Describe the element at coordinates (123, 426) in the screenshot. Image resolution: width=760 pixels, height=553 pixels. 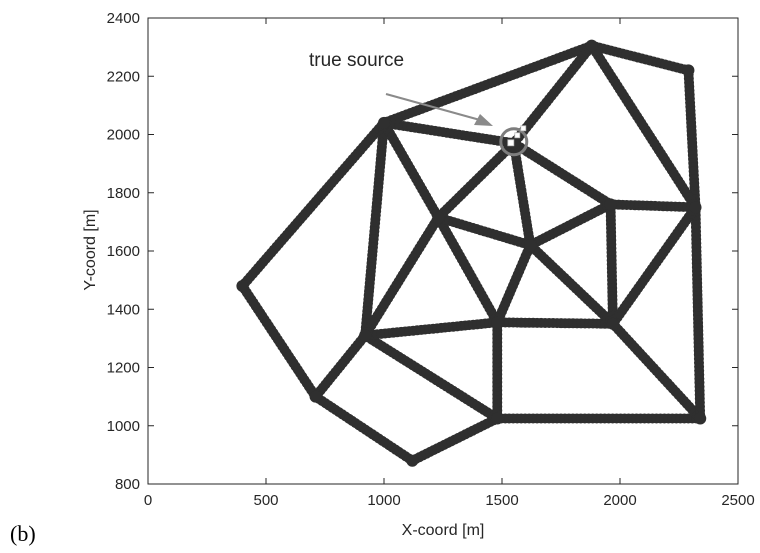
I see `y-tick-label: 1000` at that location.